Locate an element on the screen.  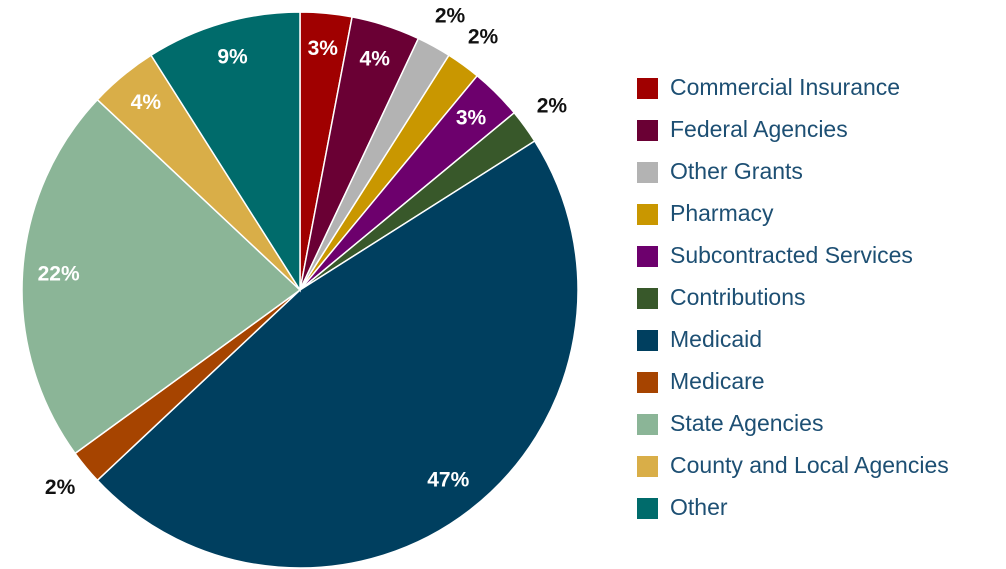
legend-label: Medicare is located at coordinates (717, 381).